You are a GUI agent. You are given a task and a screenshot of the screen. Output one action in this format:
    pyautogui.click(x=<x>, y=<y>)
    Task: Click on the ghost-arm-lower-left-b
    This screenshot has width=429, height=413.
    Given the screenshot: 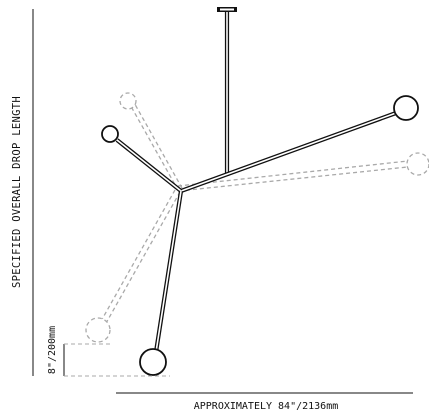 What is the action you would take?
    pyautogui.click(x=140, y=262)
    